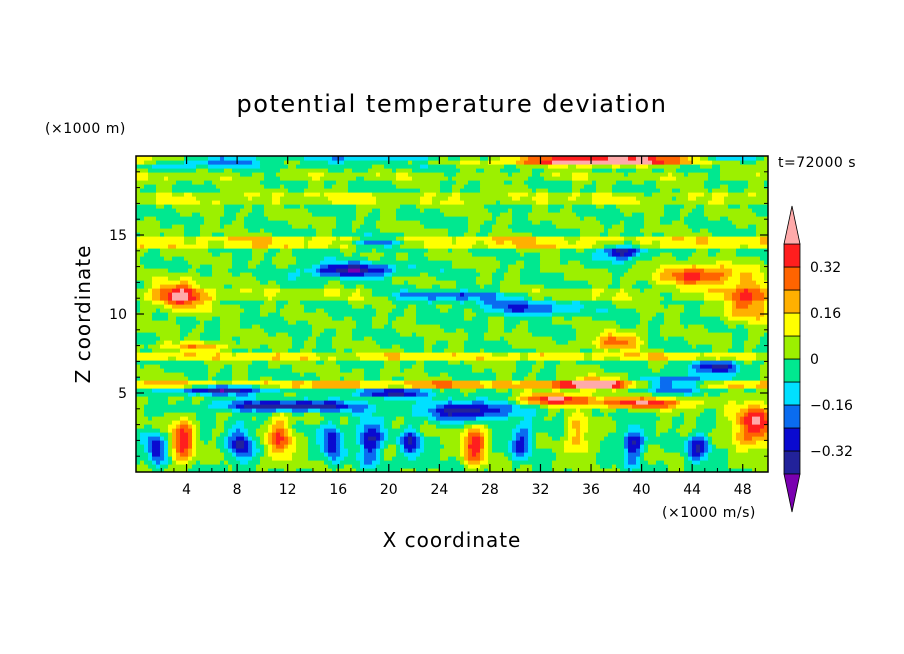 Image resolution: width=904 pixels, height=654 pixels. I want to click on x-tick-label: 32, so click(541, 490).